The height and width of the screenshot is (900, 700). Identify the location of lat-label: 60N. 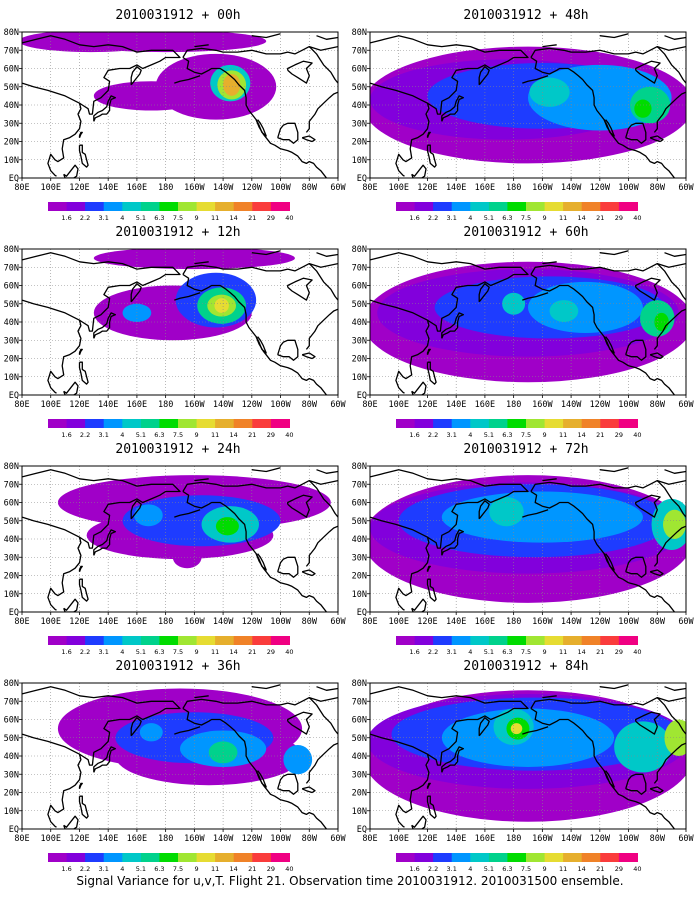
(11, 504).